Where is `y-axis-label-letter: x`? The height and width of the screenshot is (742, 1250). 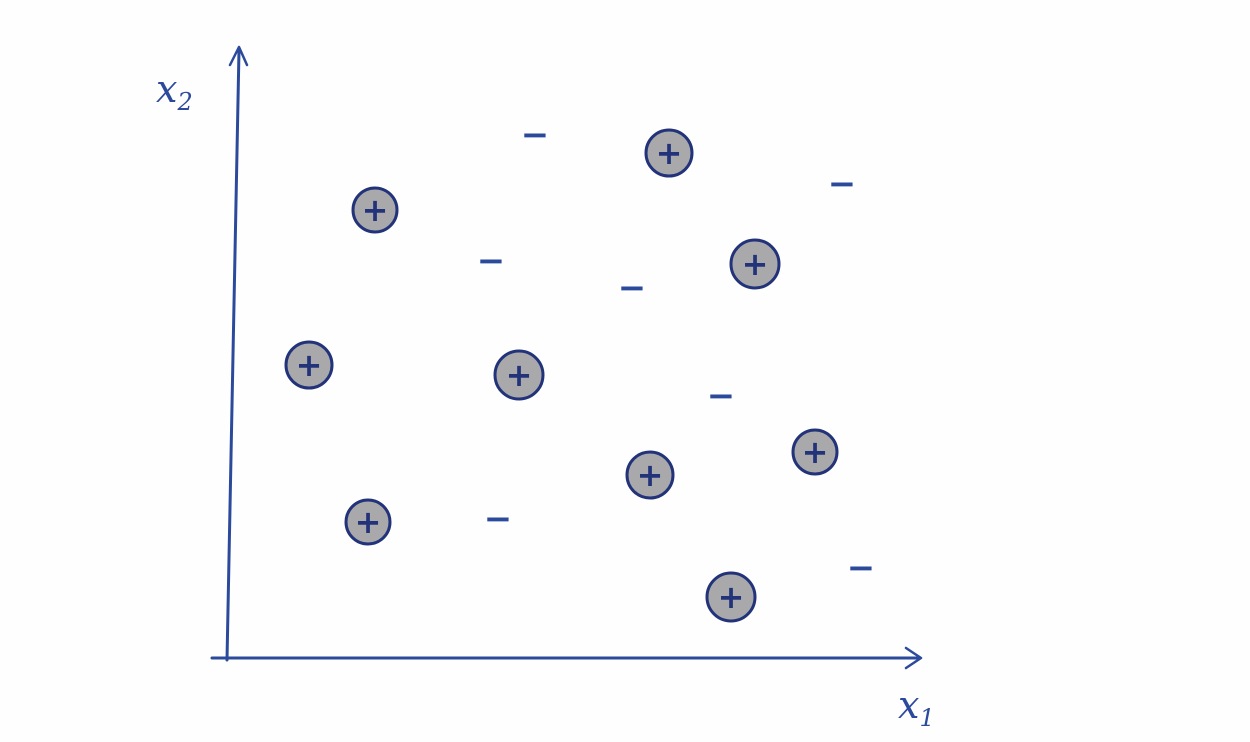 y-axis-label-letter: x is located at coordinates (166, 89).